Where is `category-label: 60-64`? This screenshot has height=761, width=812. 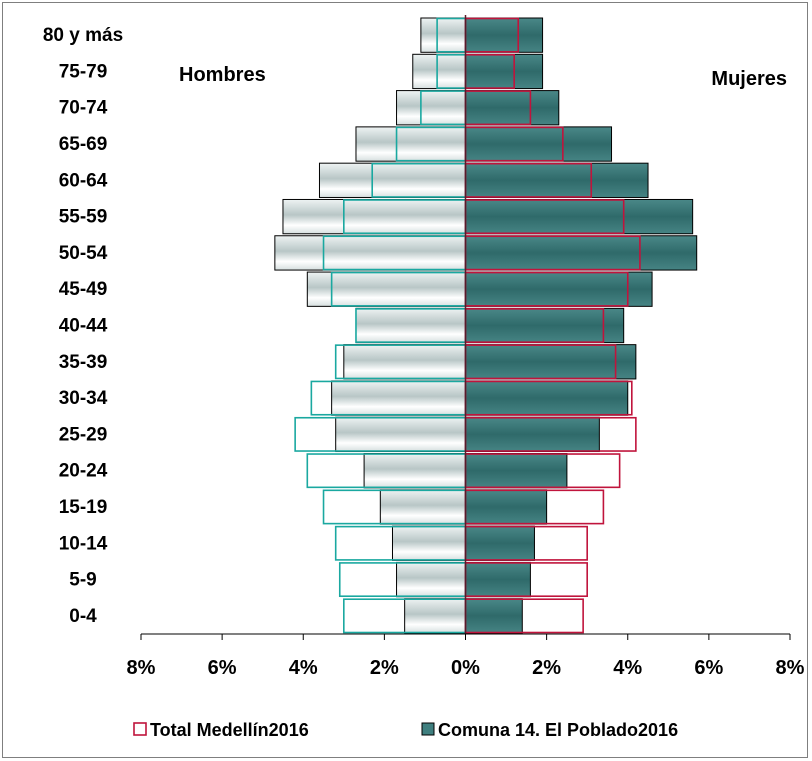
category-label: 60-64 is located at coordinates (83, 180).